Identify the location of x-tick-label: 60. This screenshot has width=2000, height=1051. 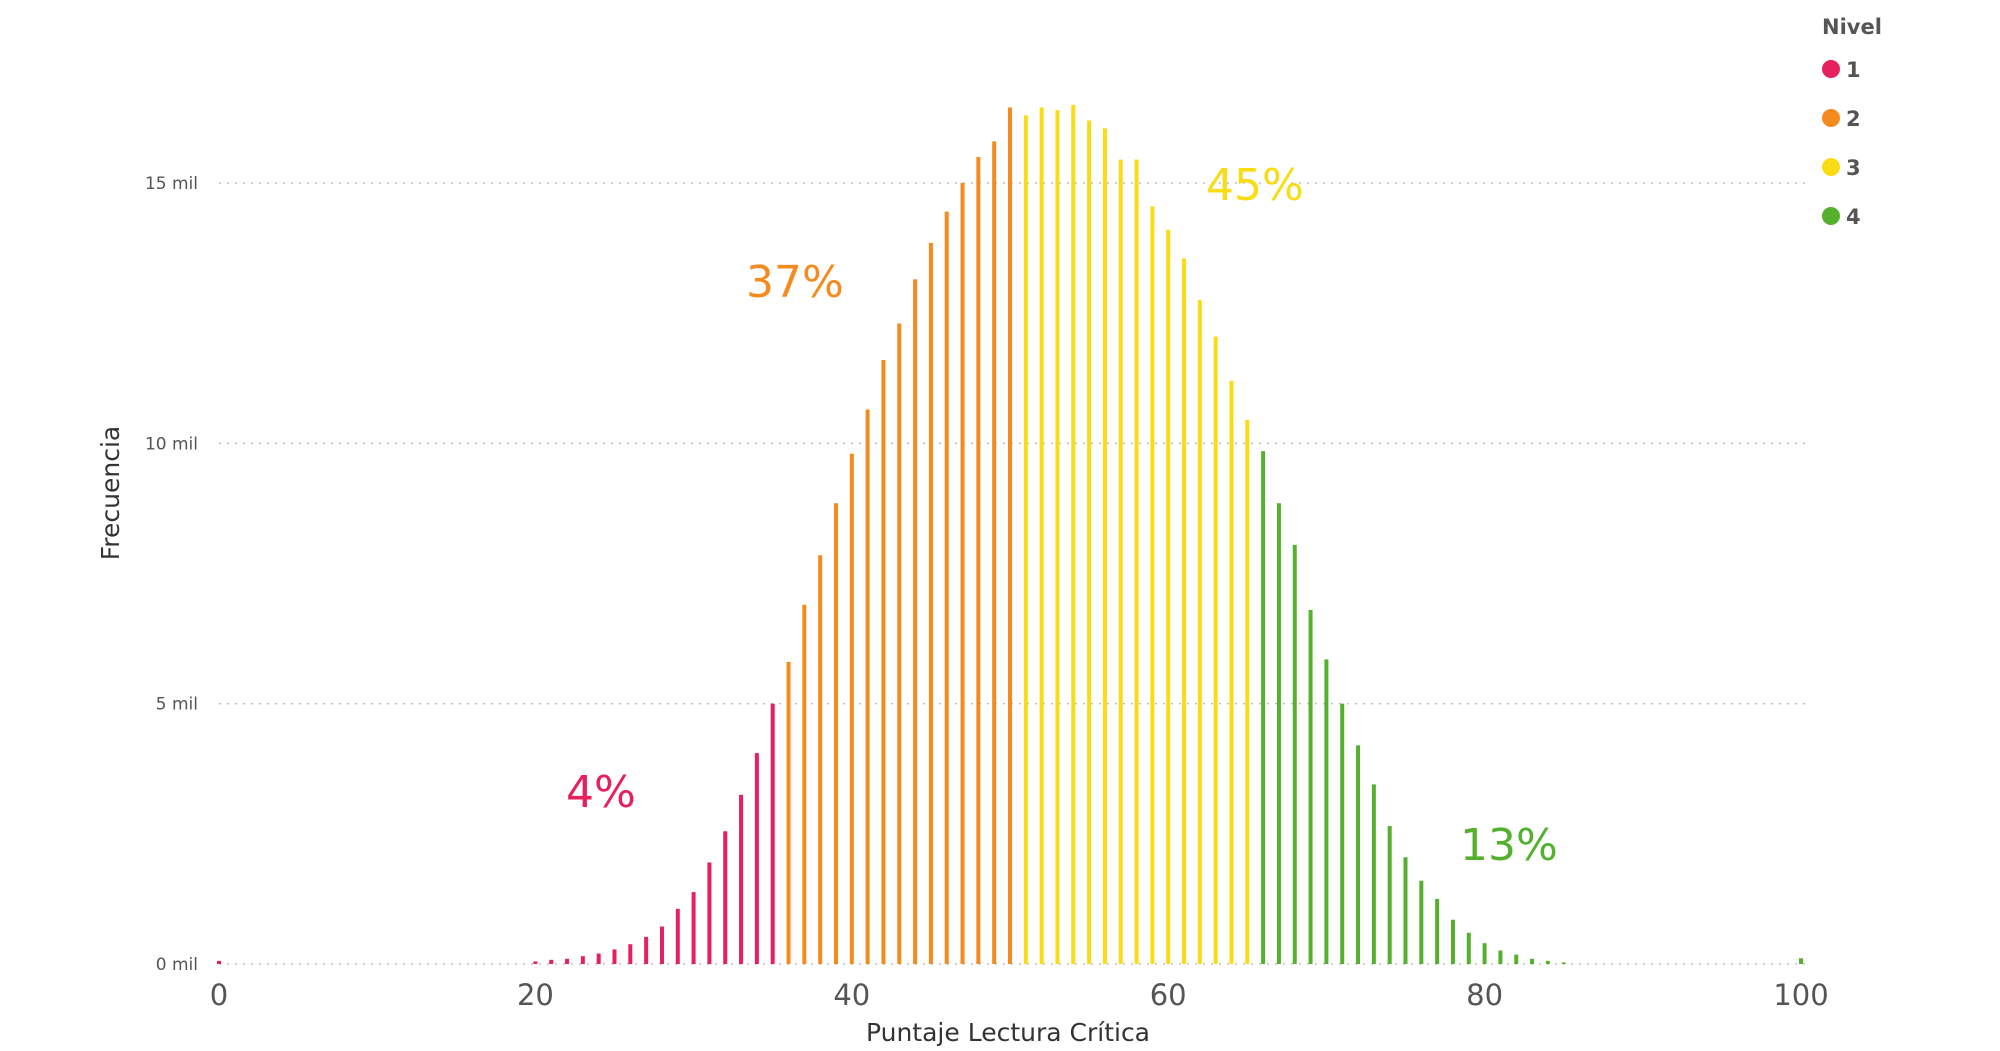
(1168, 995).